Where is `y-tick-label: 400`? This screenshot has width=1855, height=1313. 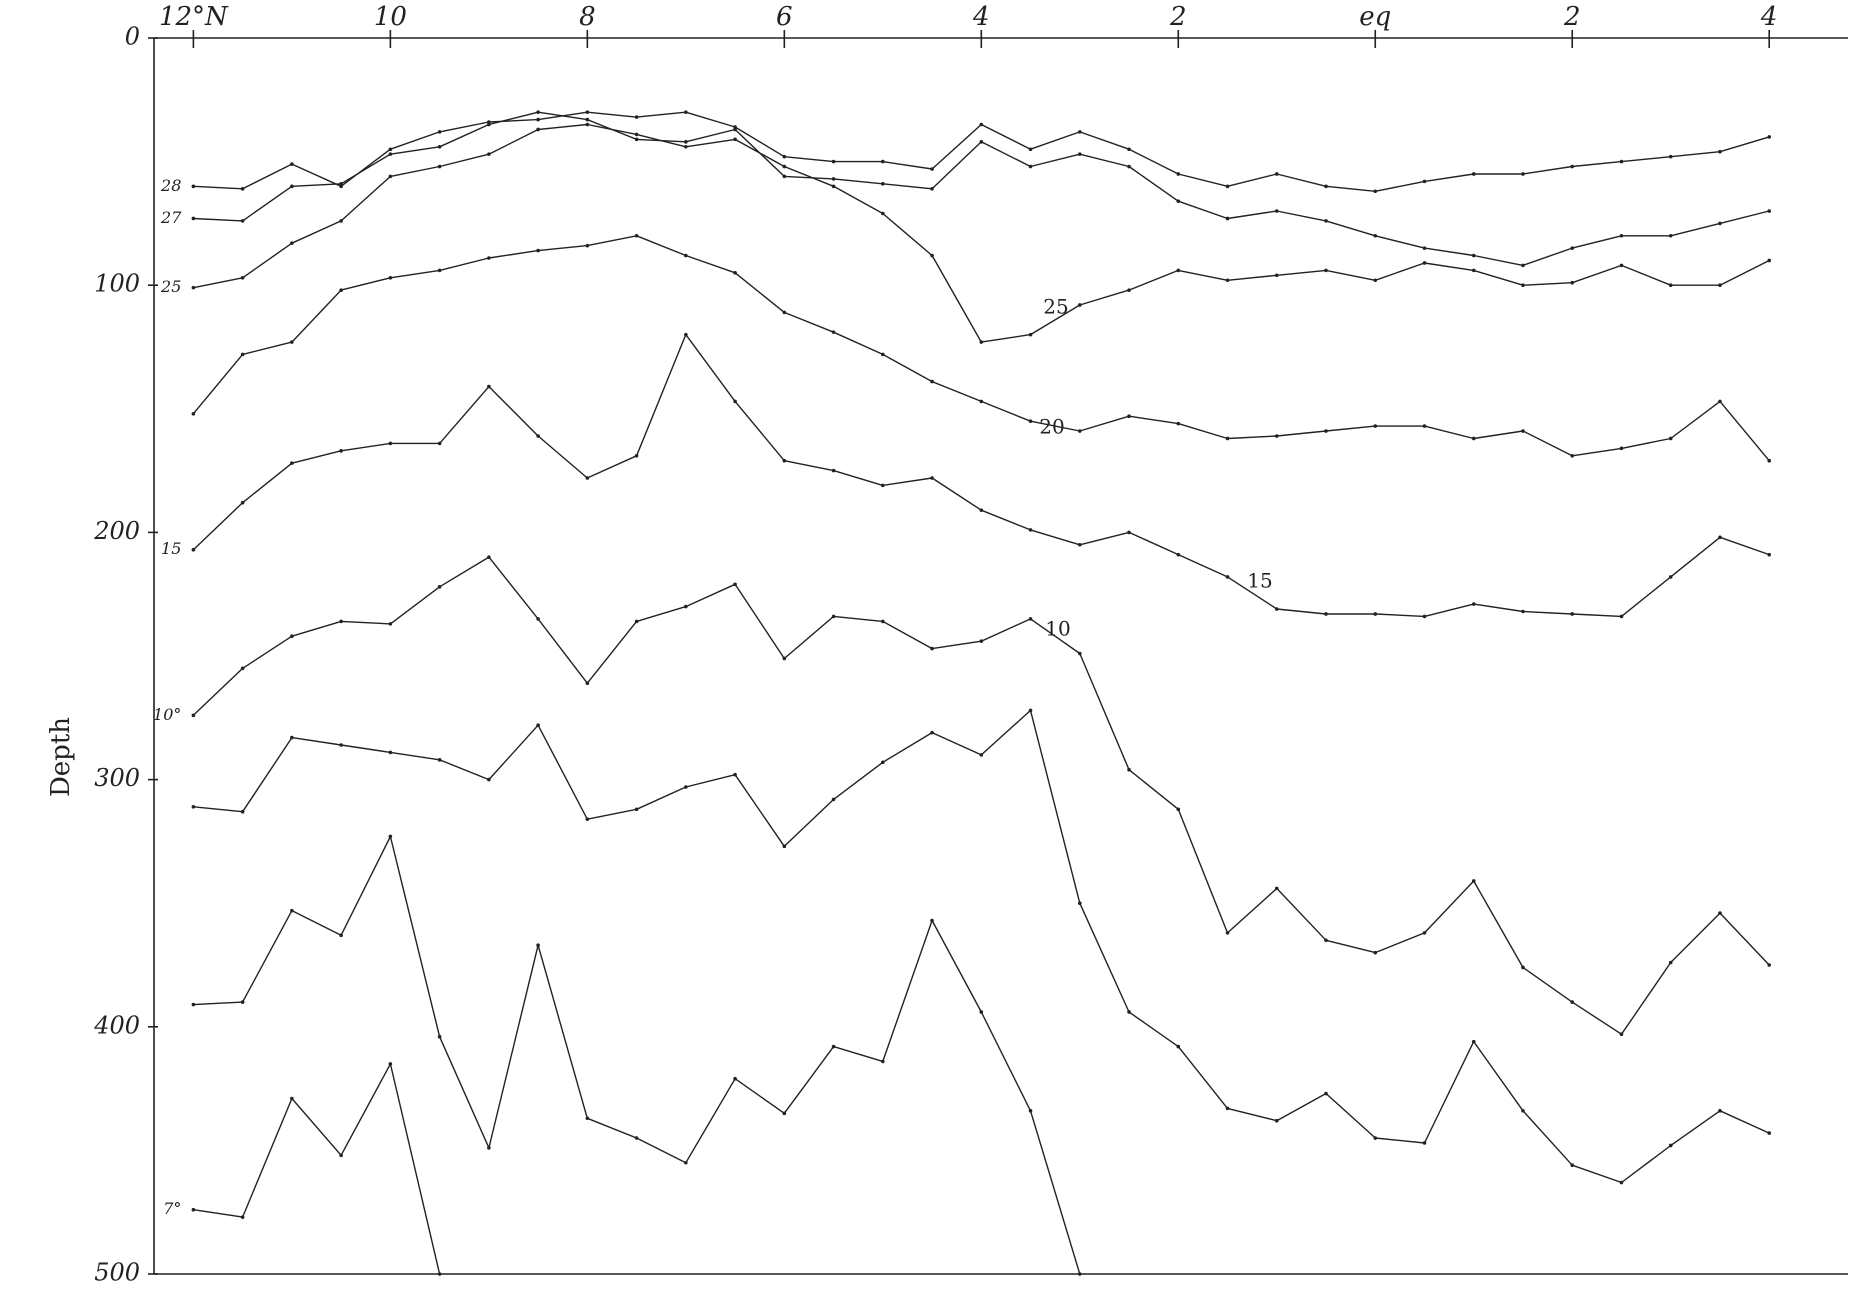 y-tick-label: 400 is located at coordinates (116, 1025).